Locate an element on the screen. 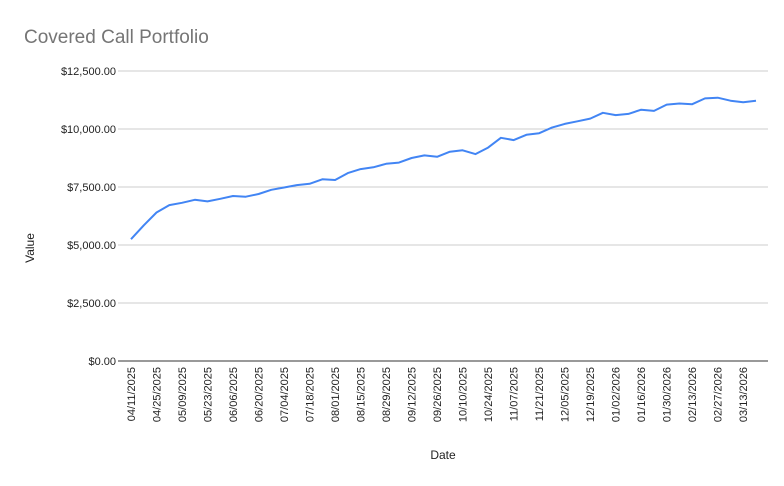 Image resolution: width=784 pixels, height=486 pixels. y-tick-label: $12,500.00 is located at coordinates (88, 72).